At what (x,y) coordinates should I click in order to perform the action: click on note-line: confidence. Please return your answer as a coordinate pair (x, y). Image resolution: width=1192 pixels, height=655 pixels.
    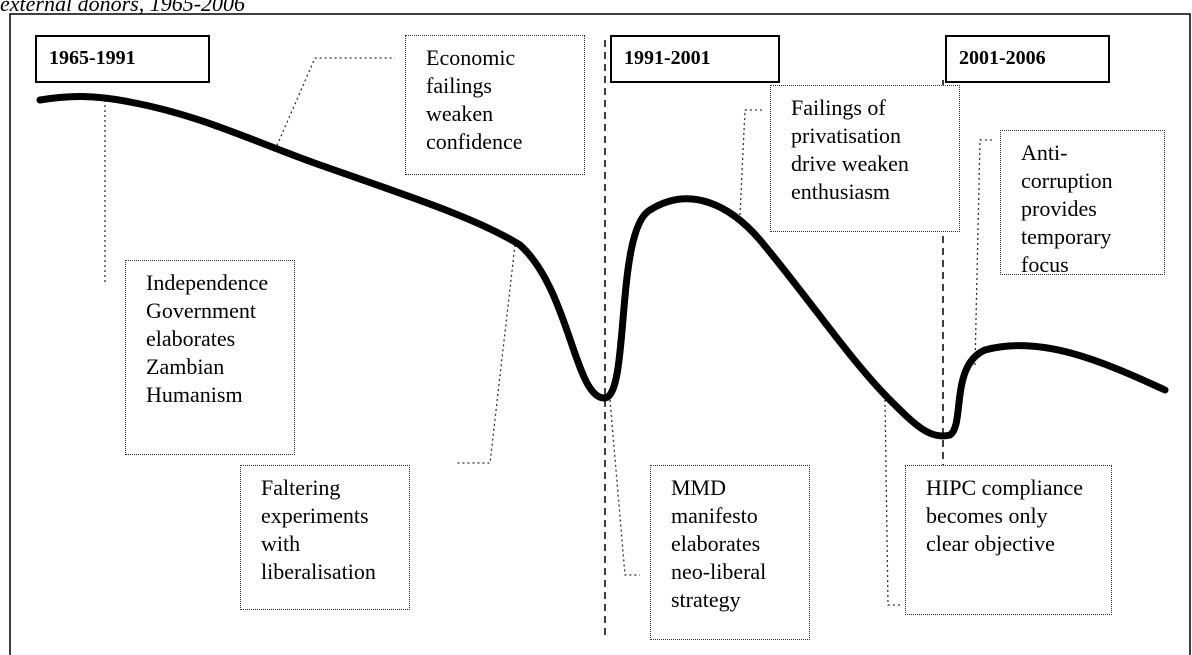
    Looking at the image, I should click on (474, 141).